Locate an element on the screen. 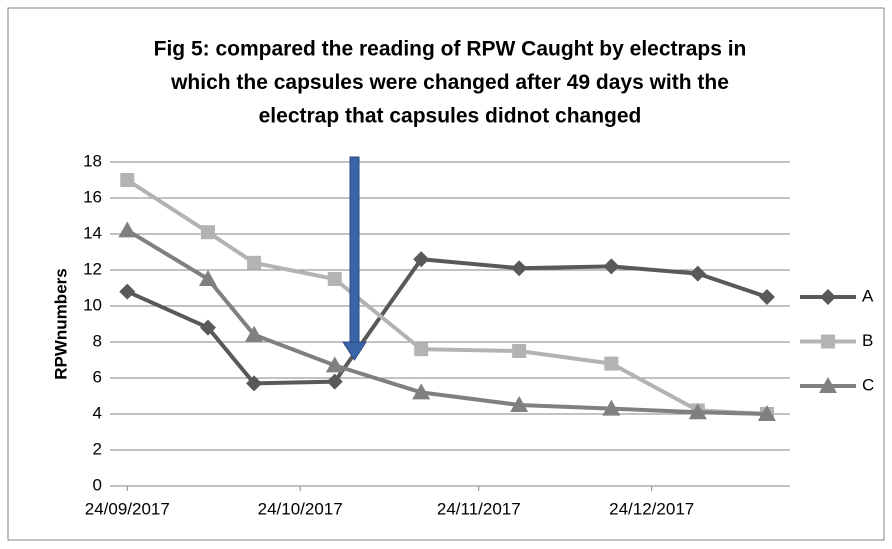 The width and height of the screenshot is (892, 549). y-tick-label: 10 is located at coordinates (92, 304).